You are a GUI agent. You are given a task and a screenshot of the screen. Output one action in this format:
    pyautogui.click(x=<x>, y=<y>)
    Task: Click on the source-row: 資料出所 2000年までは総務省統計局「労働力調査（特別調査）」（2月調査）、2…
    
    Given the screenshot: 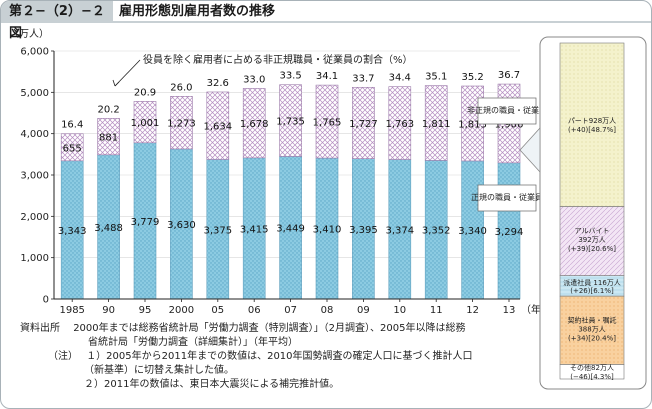 What is the action you would take?
    pyautogui.click(x=246, y=329)
    